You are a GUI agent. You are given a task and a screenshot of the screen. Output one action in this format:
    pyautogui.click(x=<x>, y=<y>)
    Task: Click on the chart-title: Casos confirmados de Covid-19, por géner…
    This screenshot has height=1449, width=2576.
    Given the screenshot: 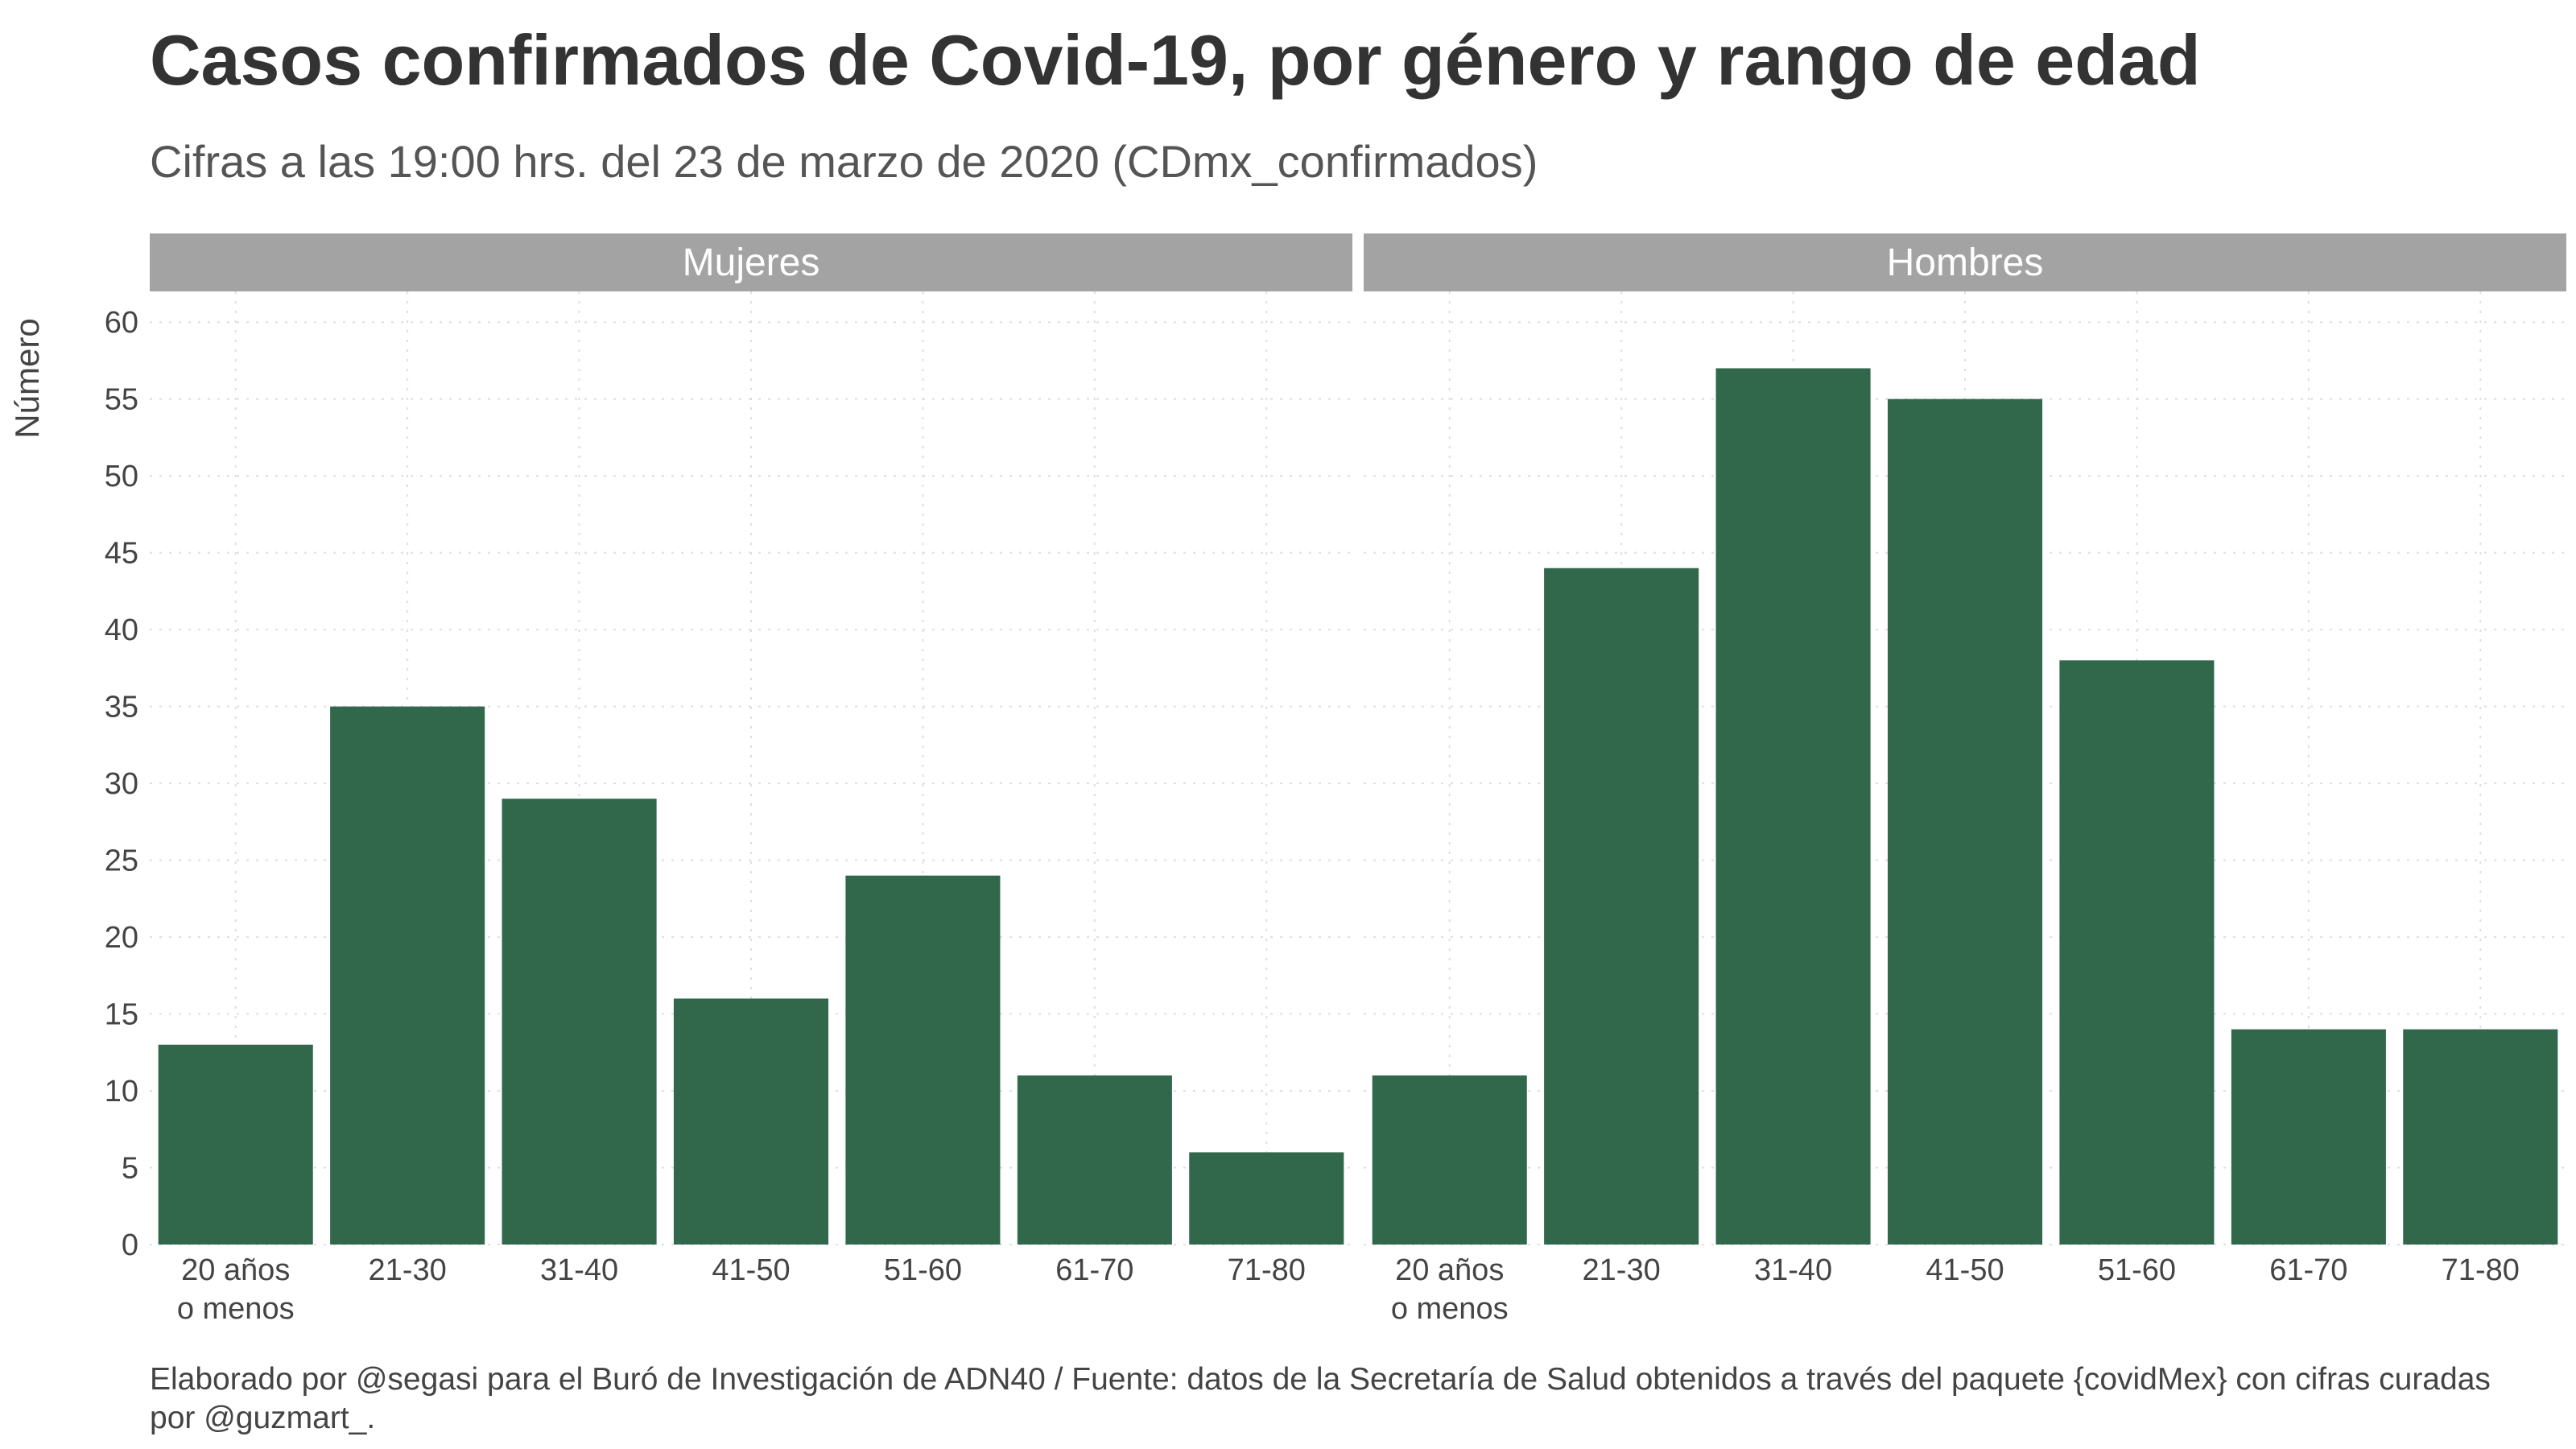 What is the action you would take?
    pyautogui.click(x=1175, y=60)
    